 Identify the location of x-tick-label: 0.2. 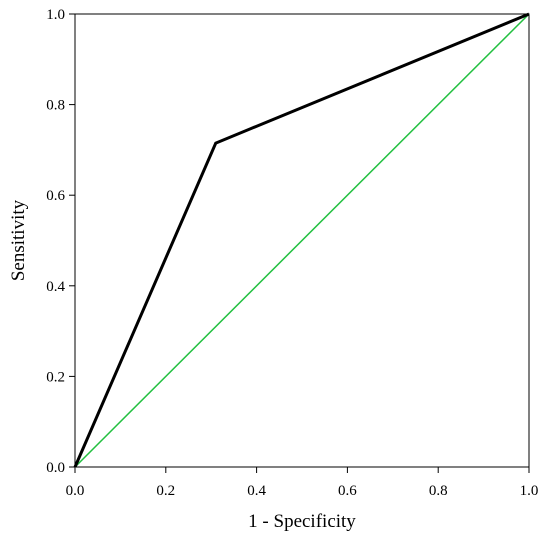
(165, 491).